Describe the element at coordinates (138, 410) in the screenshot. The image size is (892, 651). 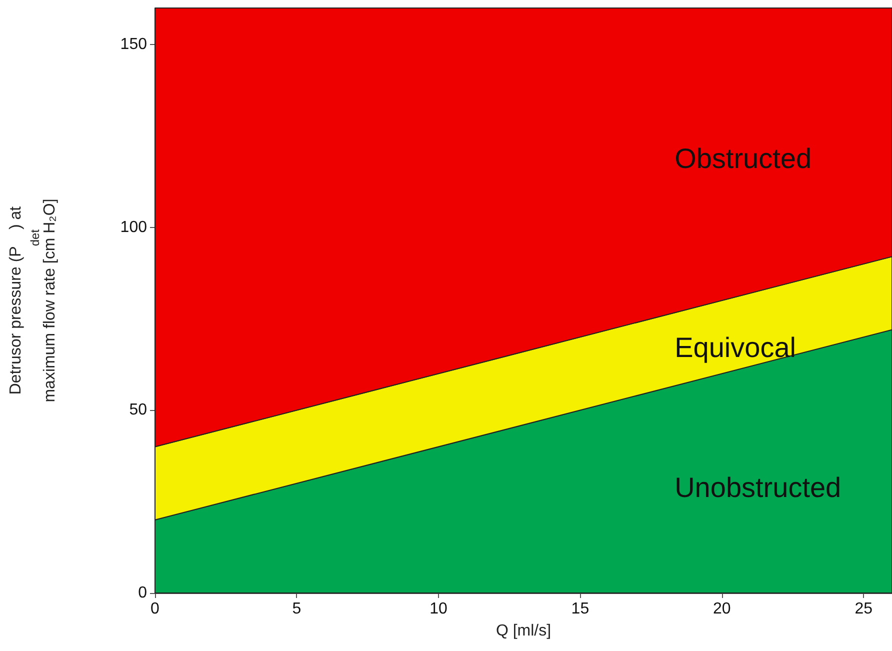
I see `y-tick-label: 50` at that location.